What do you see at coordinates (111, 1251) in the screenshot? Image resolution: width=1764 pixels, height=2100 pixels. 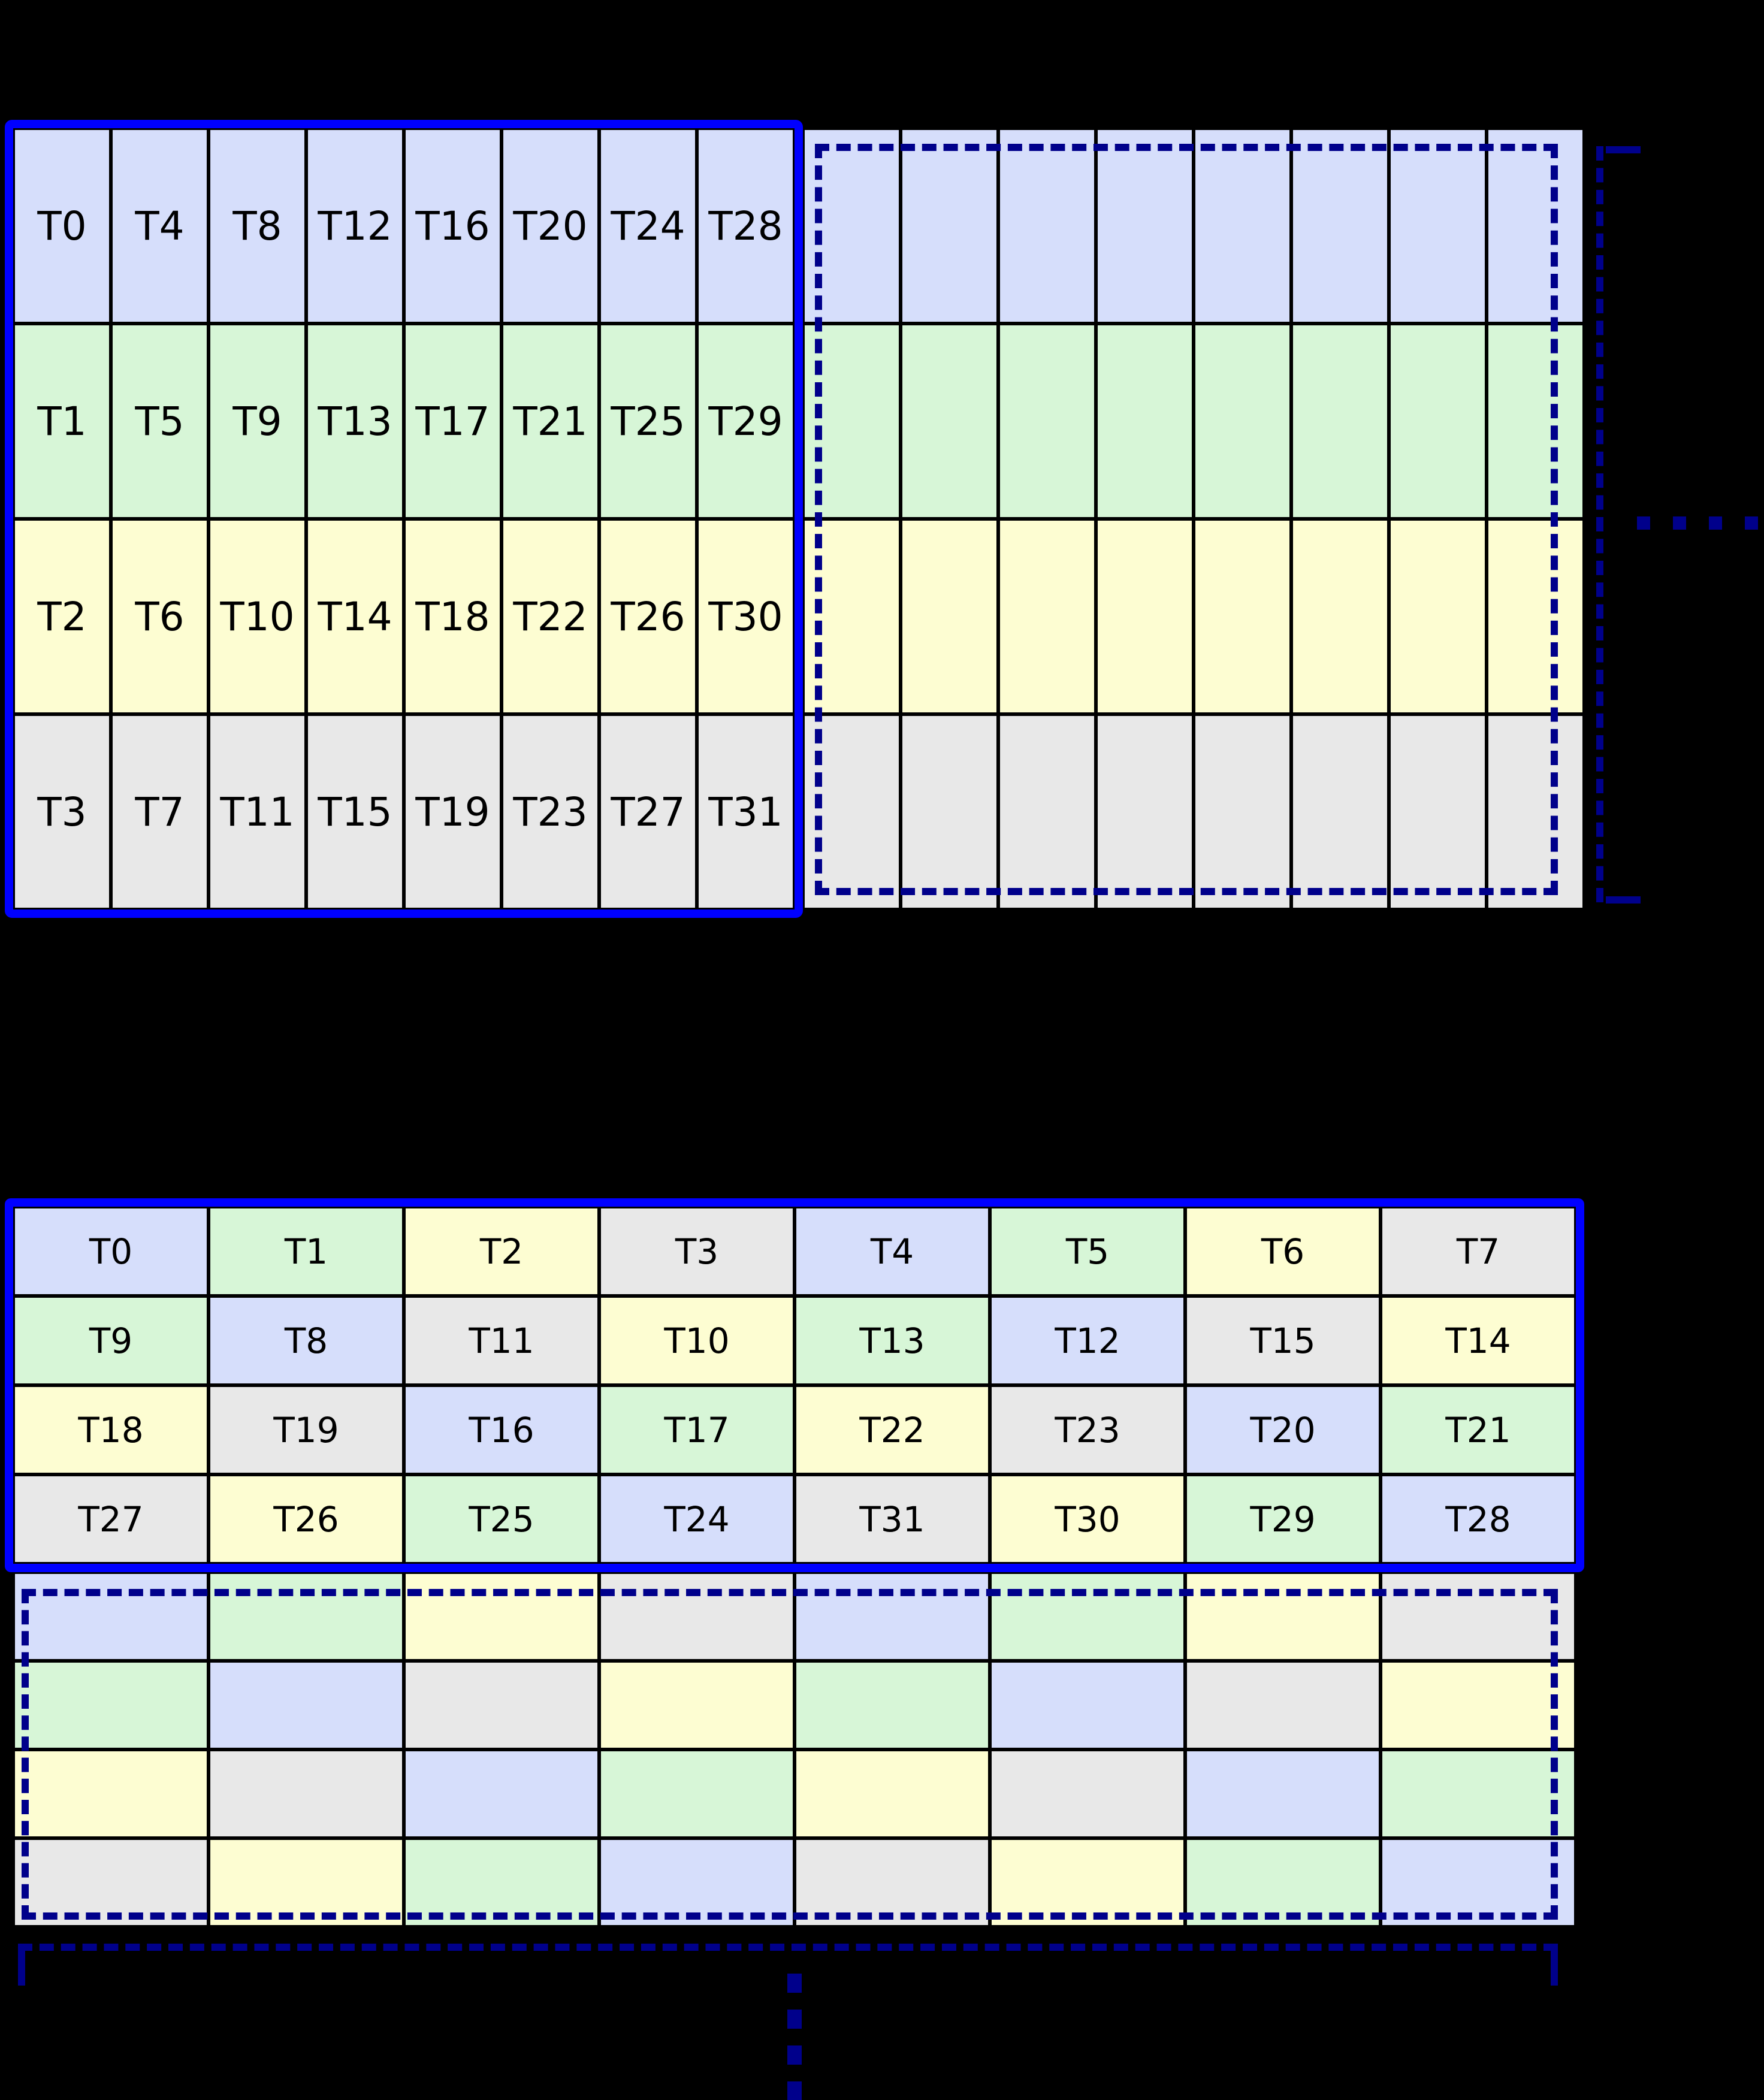 I see `thread-cell-T0: T0` at bounding box center [111, 1251].